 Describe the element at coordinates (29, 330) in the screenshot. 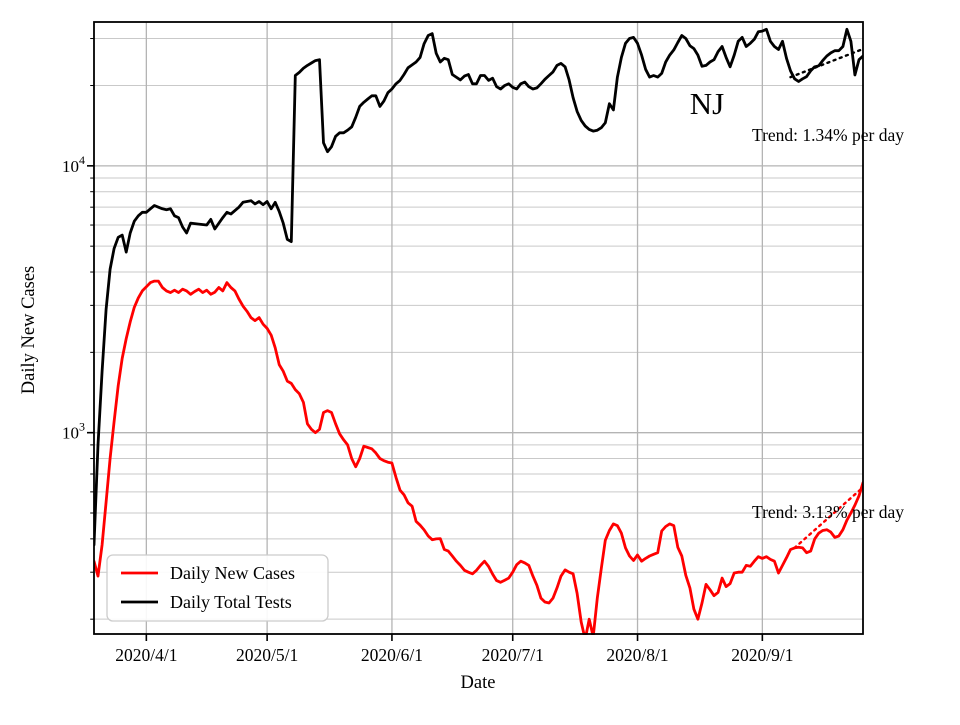

I see `y-axis-label: Daily New Cases` at that location.